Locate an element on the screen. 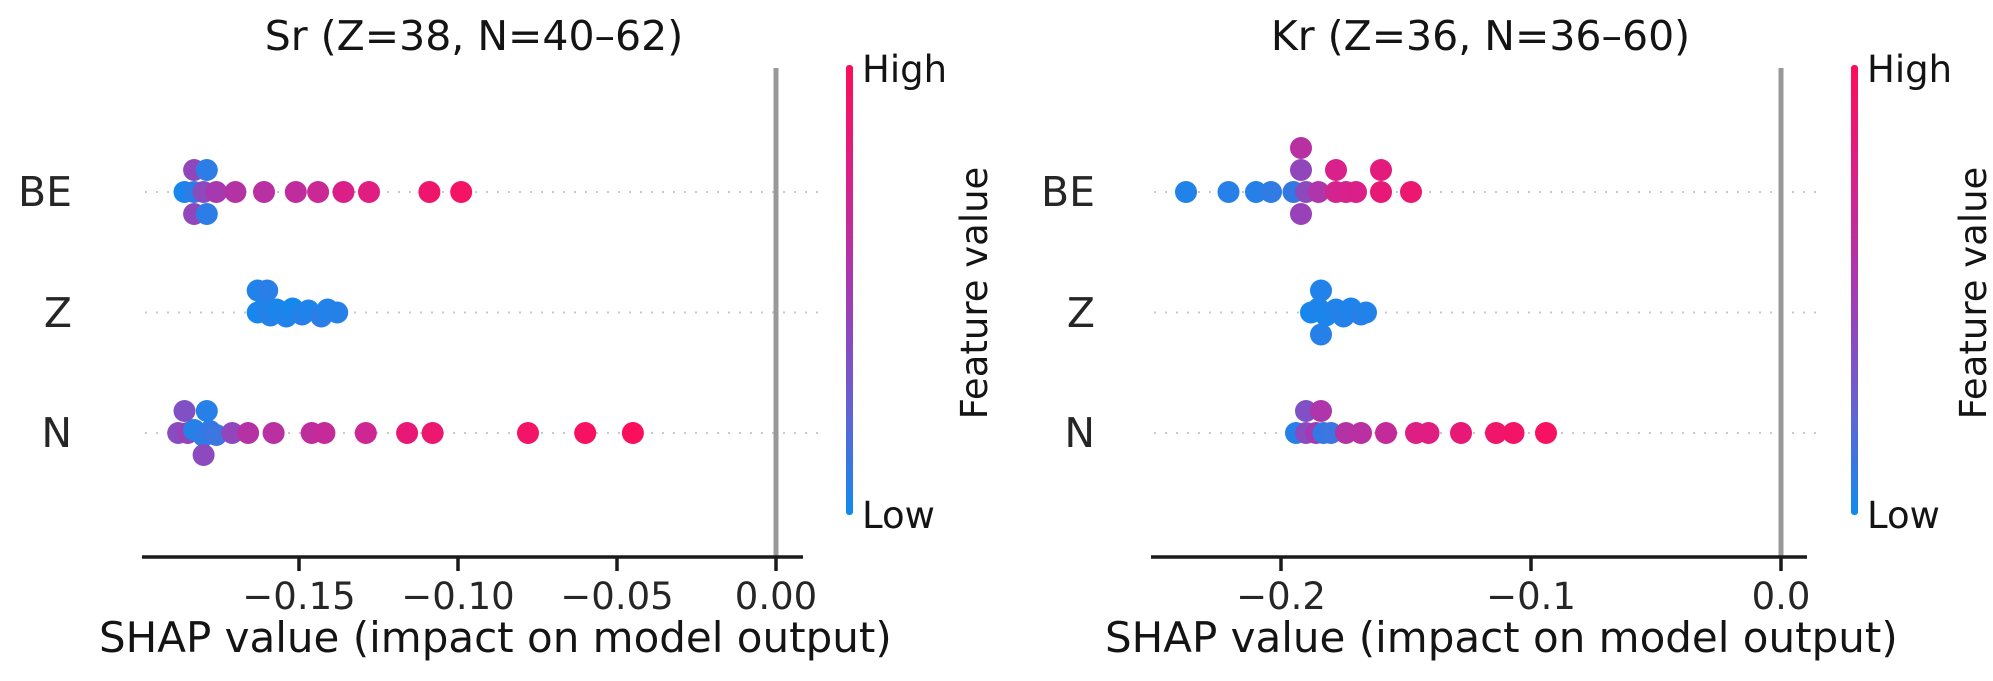 This screenshot has width=1993, height=681. y-axis-label-z-kr: Z is located at coordinates (1080, 312).